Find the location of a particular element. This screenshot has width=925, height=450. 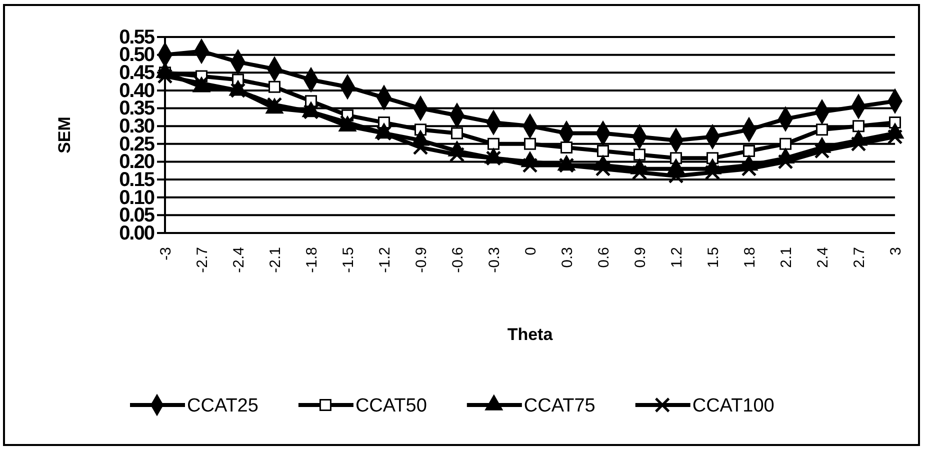

x-tick-label: -2.4 is located at coordinates (239, 260).